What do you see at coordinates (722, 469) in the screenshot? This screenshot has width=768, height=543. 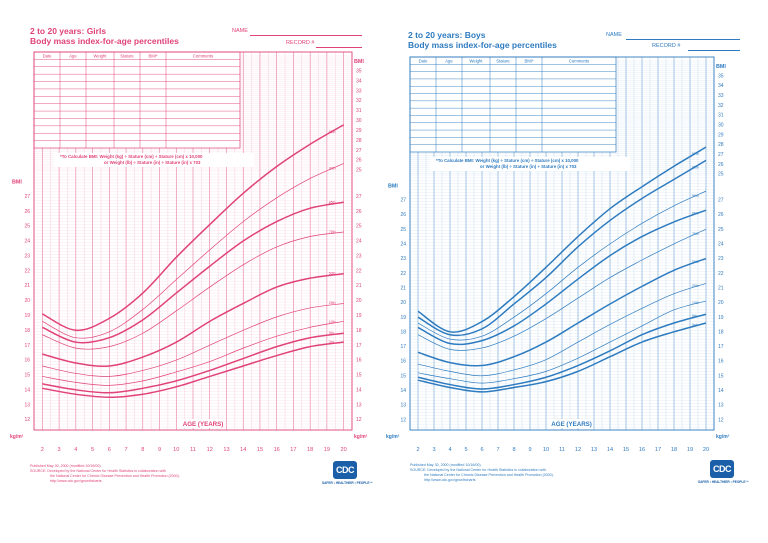 I see `boys-cdc-logo: CDC` at bounding box center [722, 469].